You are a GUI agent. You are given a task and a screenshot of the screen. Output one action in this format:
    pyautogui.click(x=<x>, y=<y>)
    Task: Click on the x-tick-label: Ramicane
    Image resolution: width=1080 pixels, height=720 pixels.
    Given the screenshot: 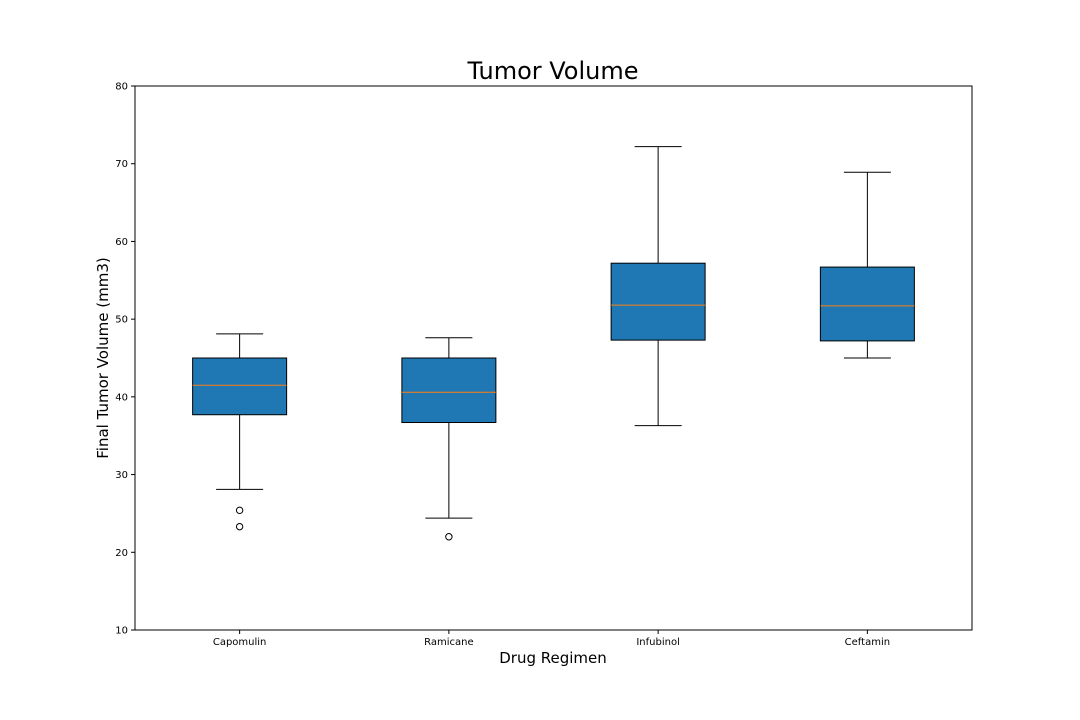 What is the action you would take?
    pyautogui.click(x=449, y=642)
    